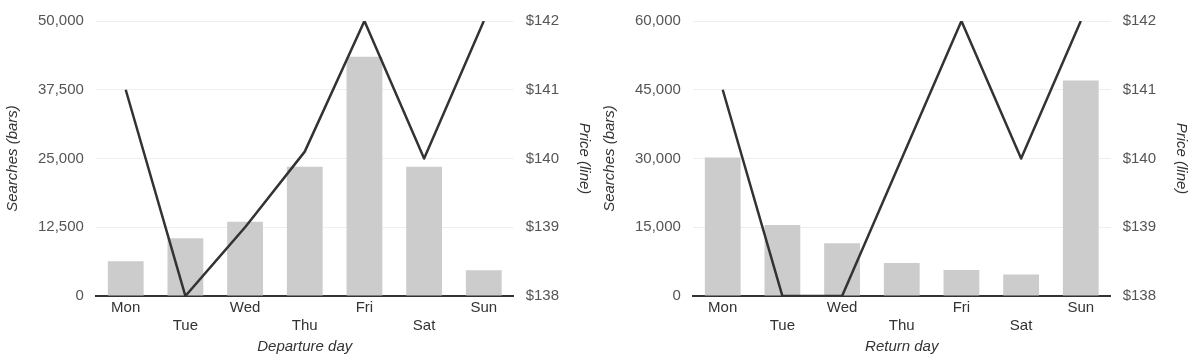 This screenshot has height=356, width=1195. I want to click on y-tick-label: 45,000, so click(657, 88).